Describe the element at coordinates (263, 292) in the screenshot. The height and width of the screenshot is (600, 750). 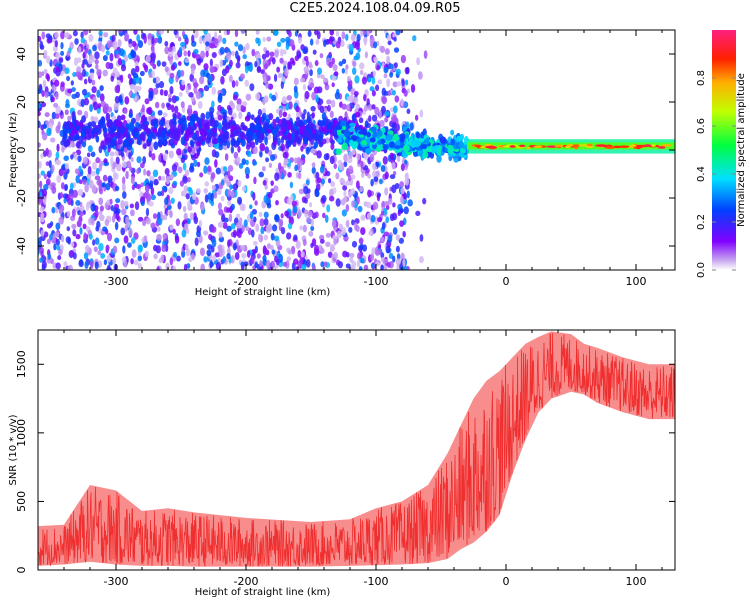
I see `x-axis-label: Height of straight line (km)` at that location.